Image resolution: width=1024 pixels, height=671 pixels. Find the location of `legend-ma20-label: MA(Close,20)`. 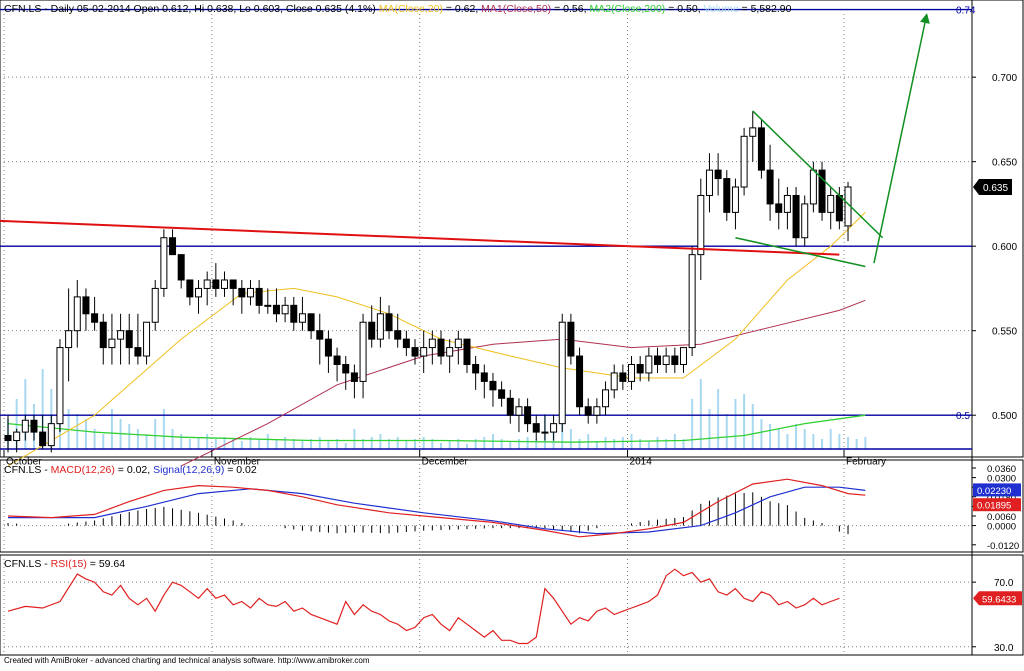

legend-ma20-label: MA(Close,20) is located at coordinates (411, 9).